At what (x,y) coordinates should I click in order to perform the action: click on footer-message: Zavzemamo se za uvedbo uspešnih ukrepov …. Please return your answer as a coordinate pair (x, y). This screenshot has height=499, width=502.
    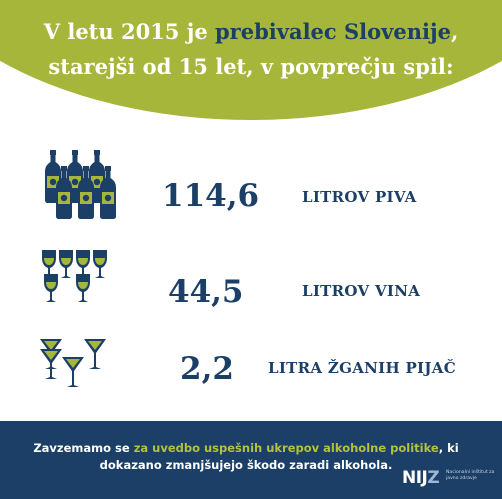
    Looking at the image, I should click on (246, 457).